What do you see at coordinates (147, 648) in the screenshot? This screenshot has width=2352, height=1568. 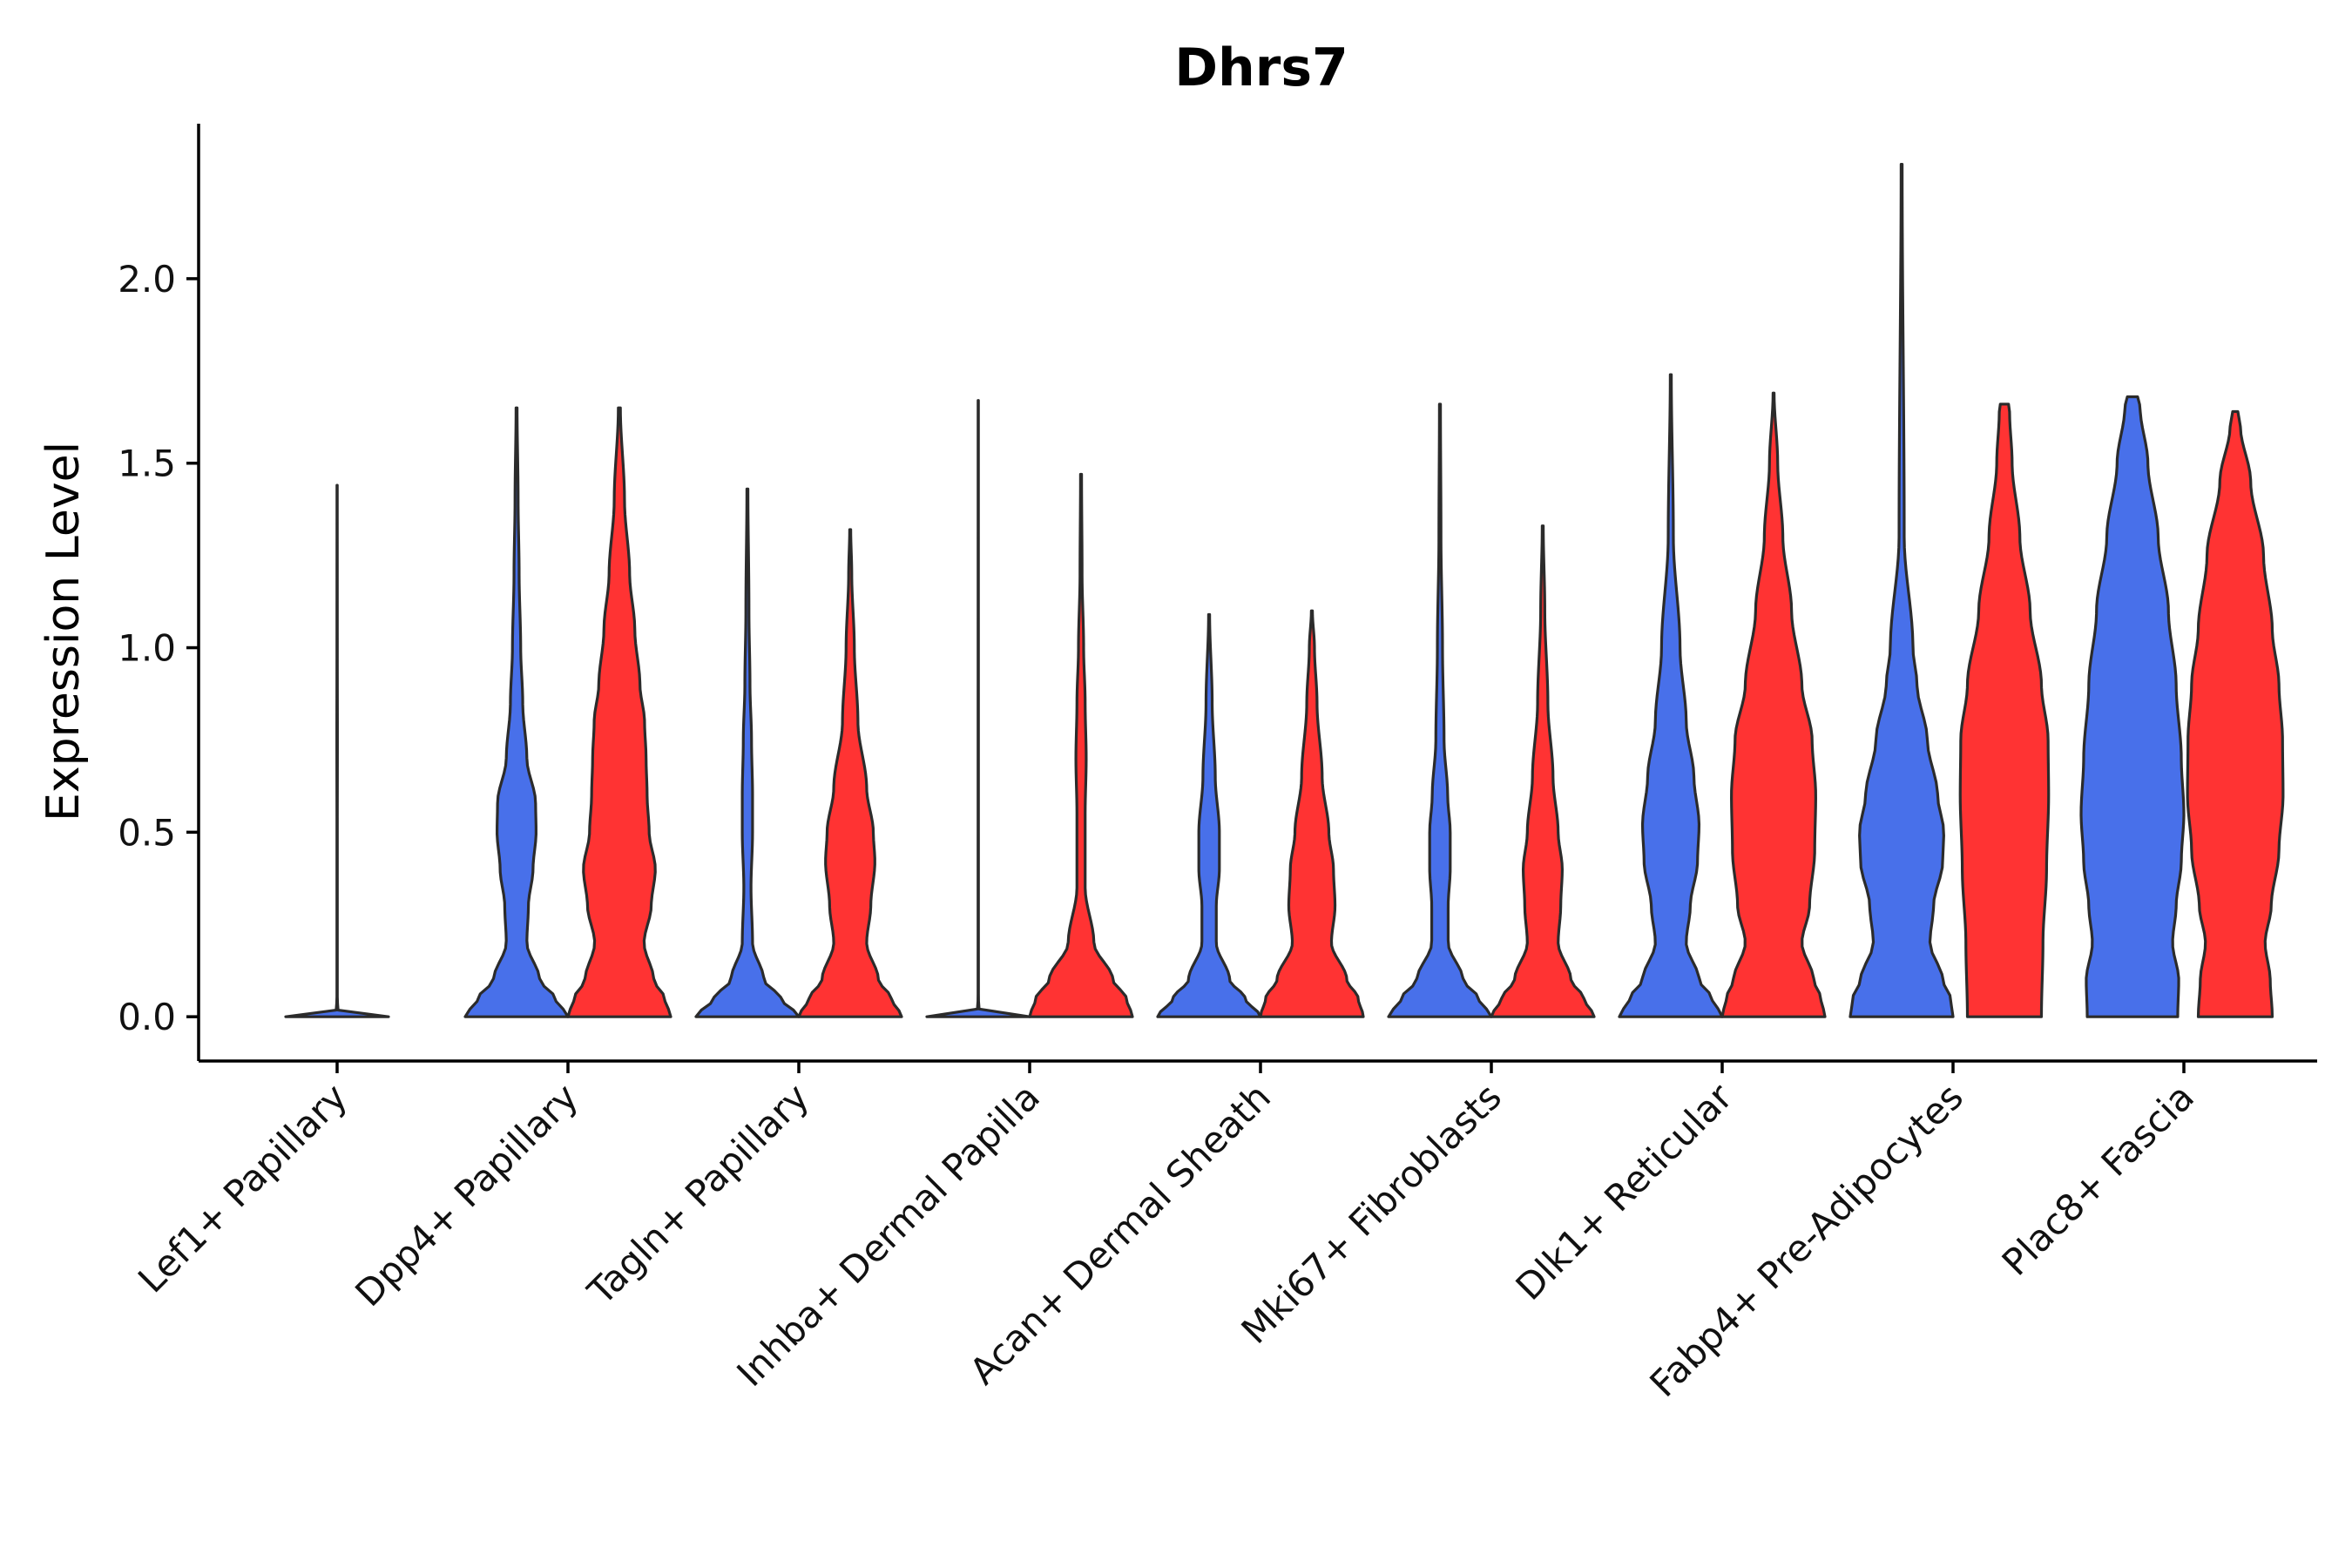 I see `y-tick-label: 1.0` at bounding box center [147, 648].